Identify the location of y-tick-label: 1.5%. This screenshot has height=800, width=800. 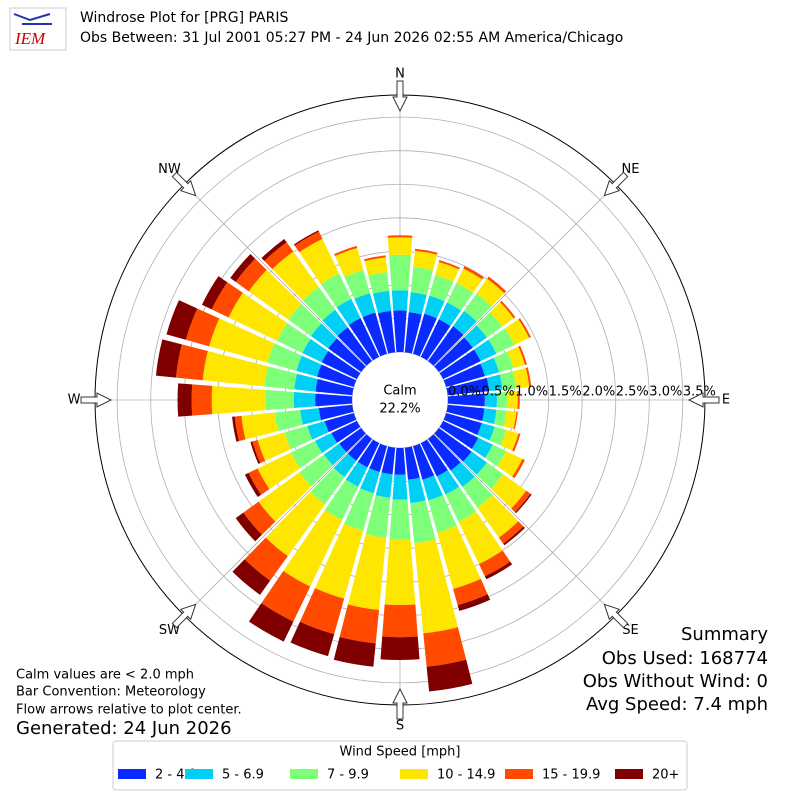
(565, 392).